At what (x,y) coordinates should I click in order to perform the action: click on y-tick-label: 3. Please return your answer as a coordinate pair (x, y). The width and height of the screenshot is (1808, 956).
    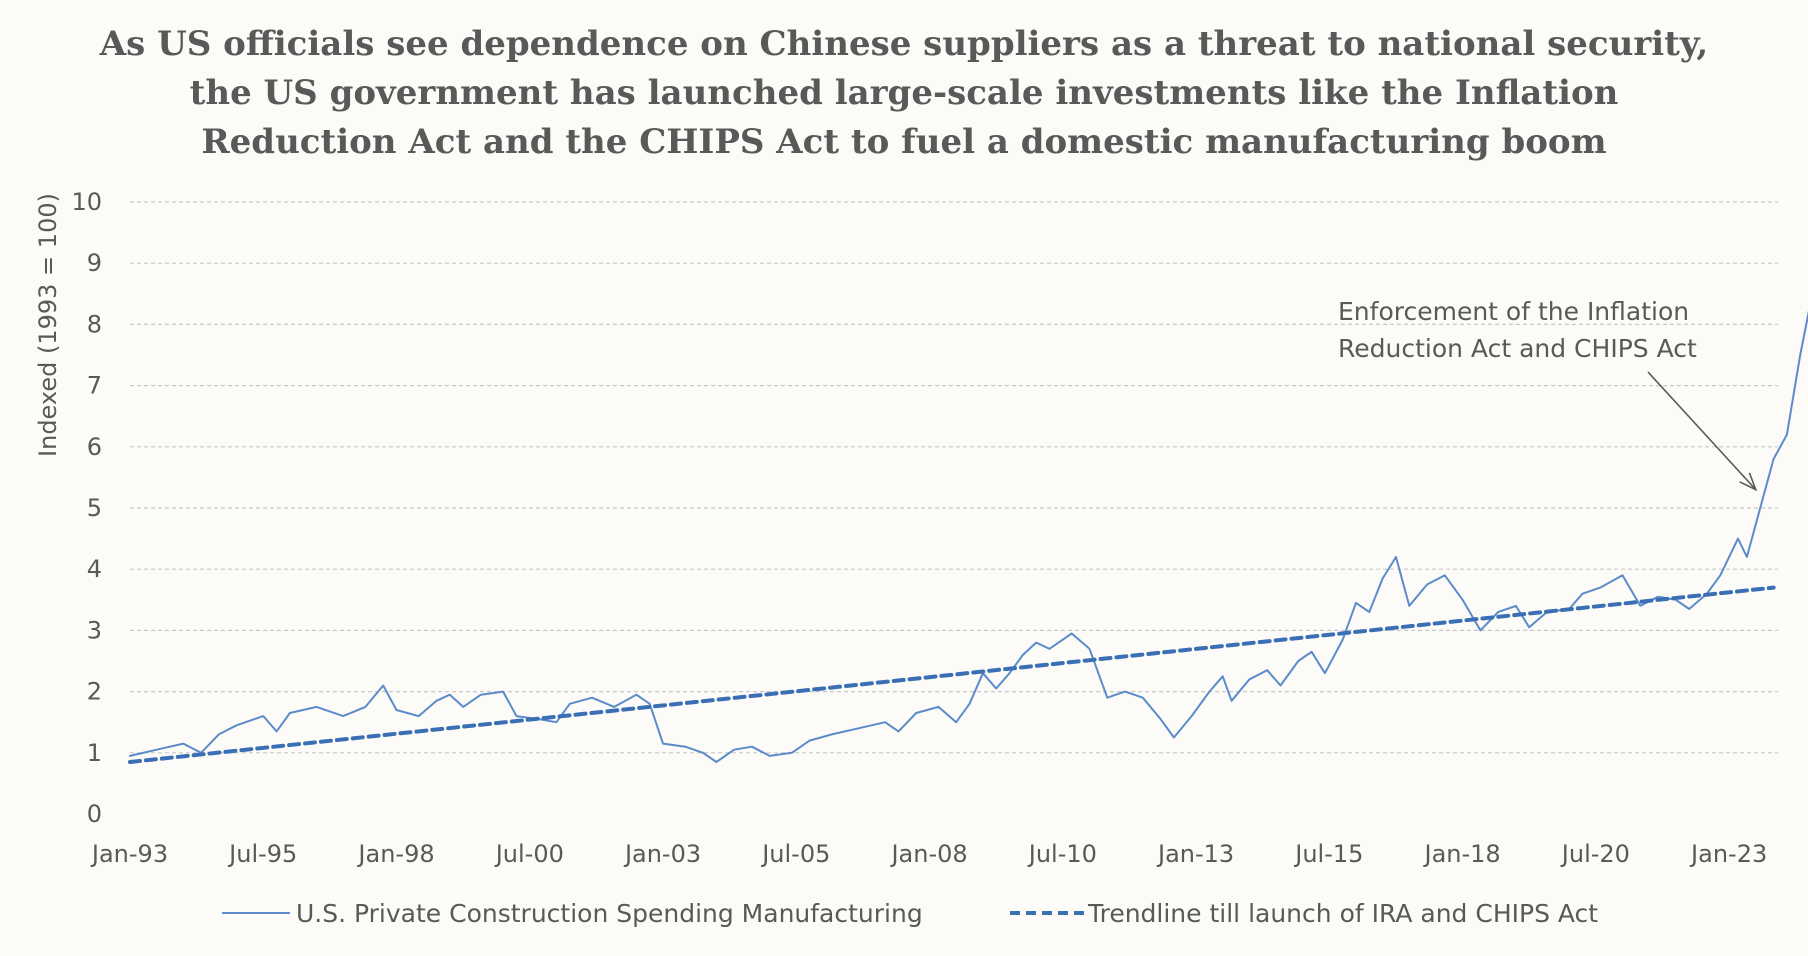
    Looking at the image, I should click on (94, 630).